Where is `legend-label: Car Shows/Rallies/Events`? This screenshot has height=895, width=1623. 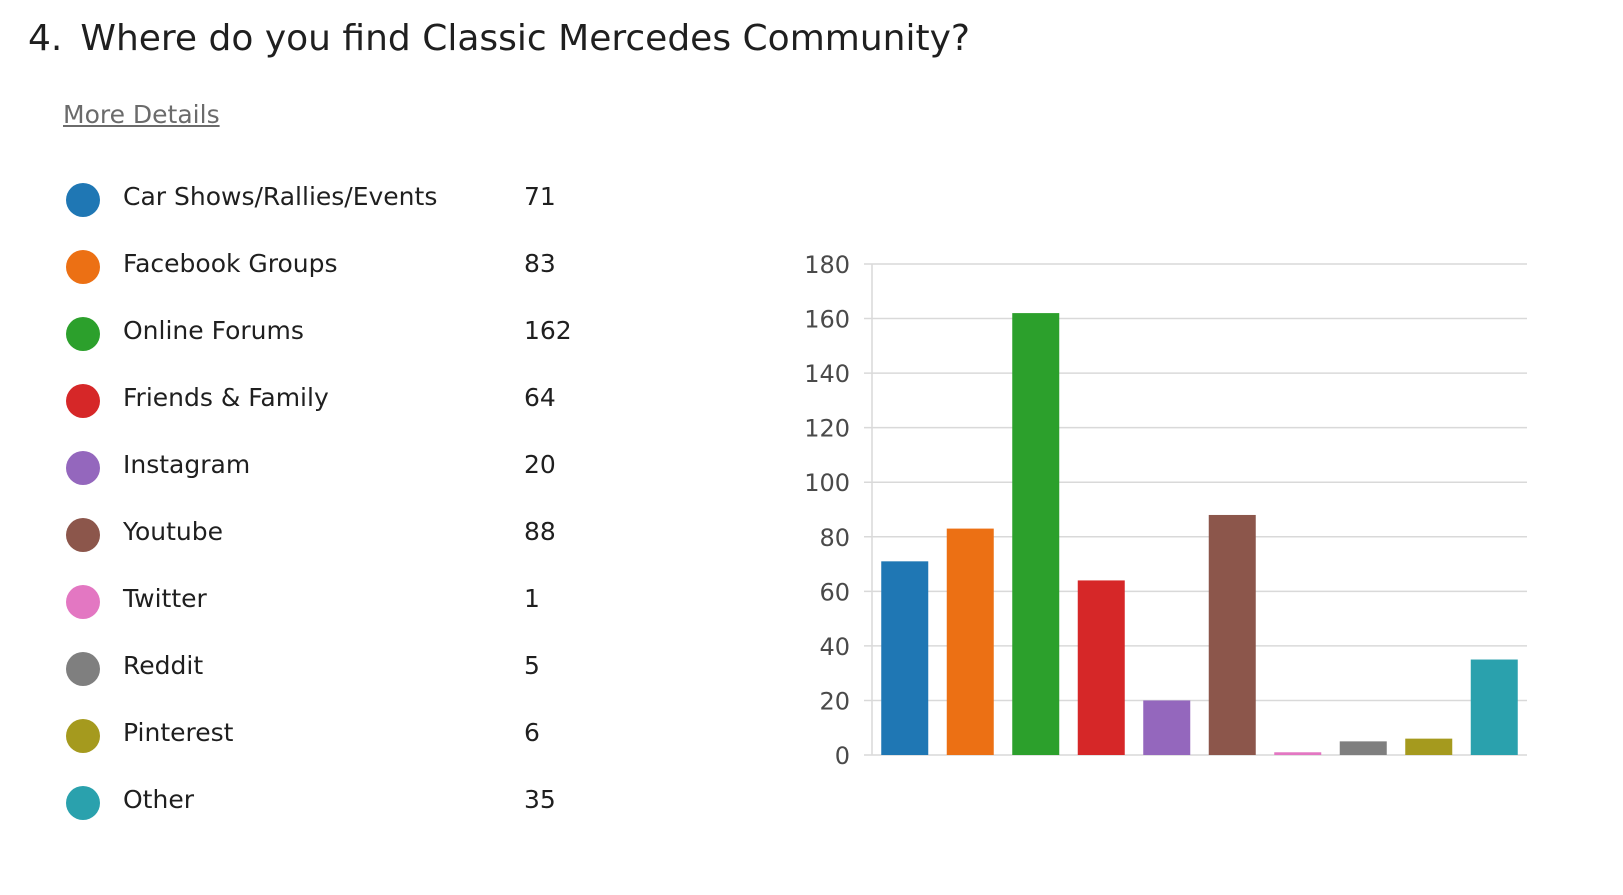
legend-label: Car Shows/Rallies/Events is located at coordinates (280, 196).